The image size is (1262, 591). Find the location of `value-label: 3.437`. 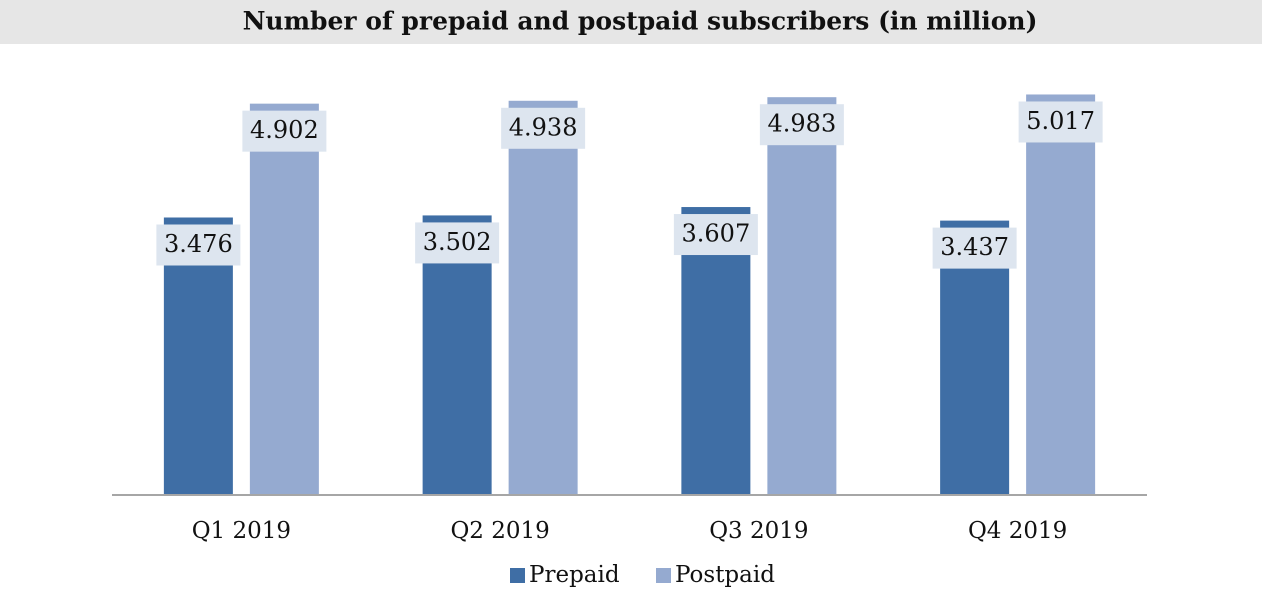

value-label: 3.437 is located at coordinates (974, 247).